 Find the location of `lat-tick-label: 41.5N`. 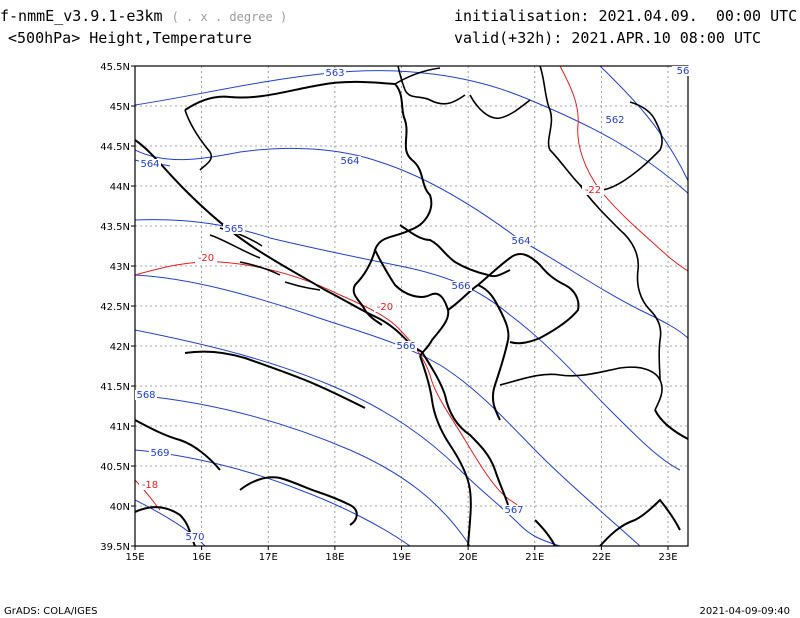

lat-tick-label: 41.5N is located at coordinates (115, 387).